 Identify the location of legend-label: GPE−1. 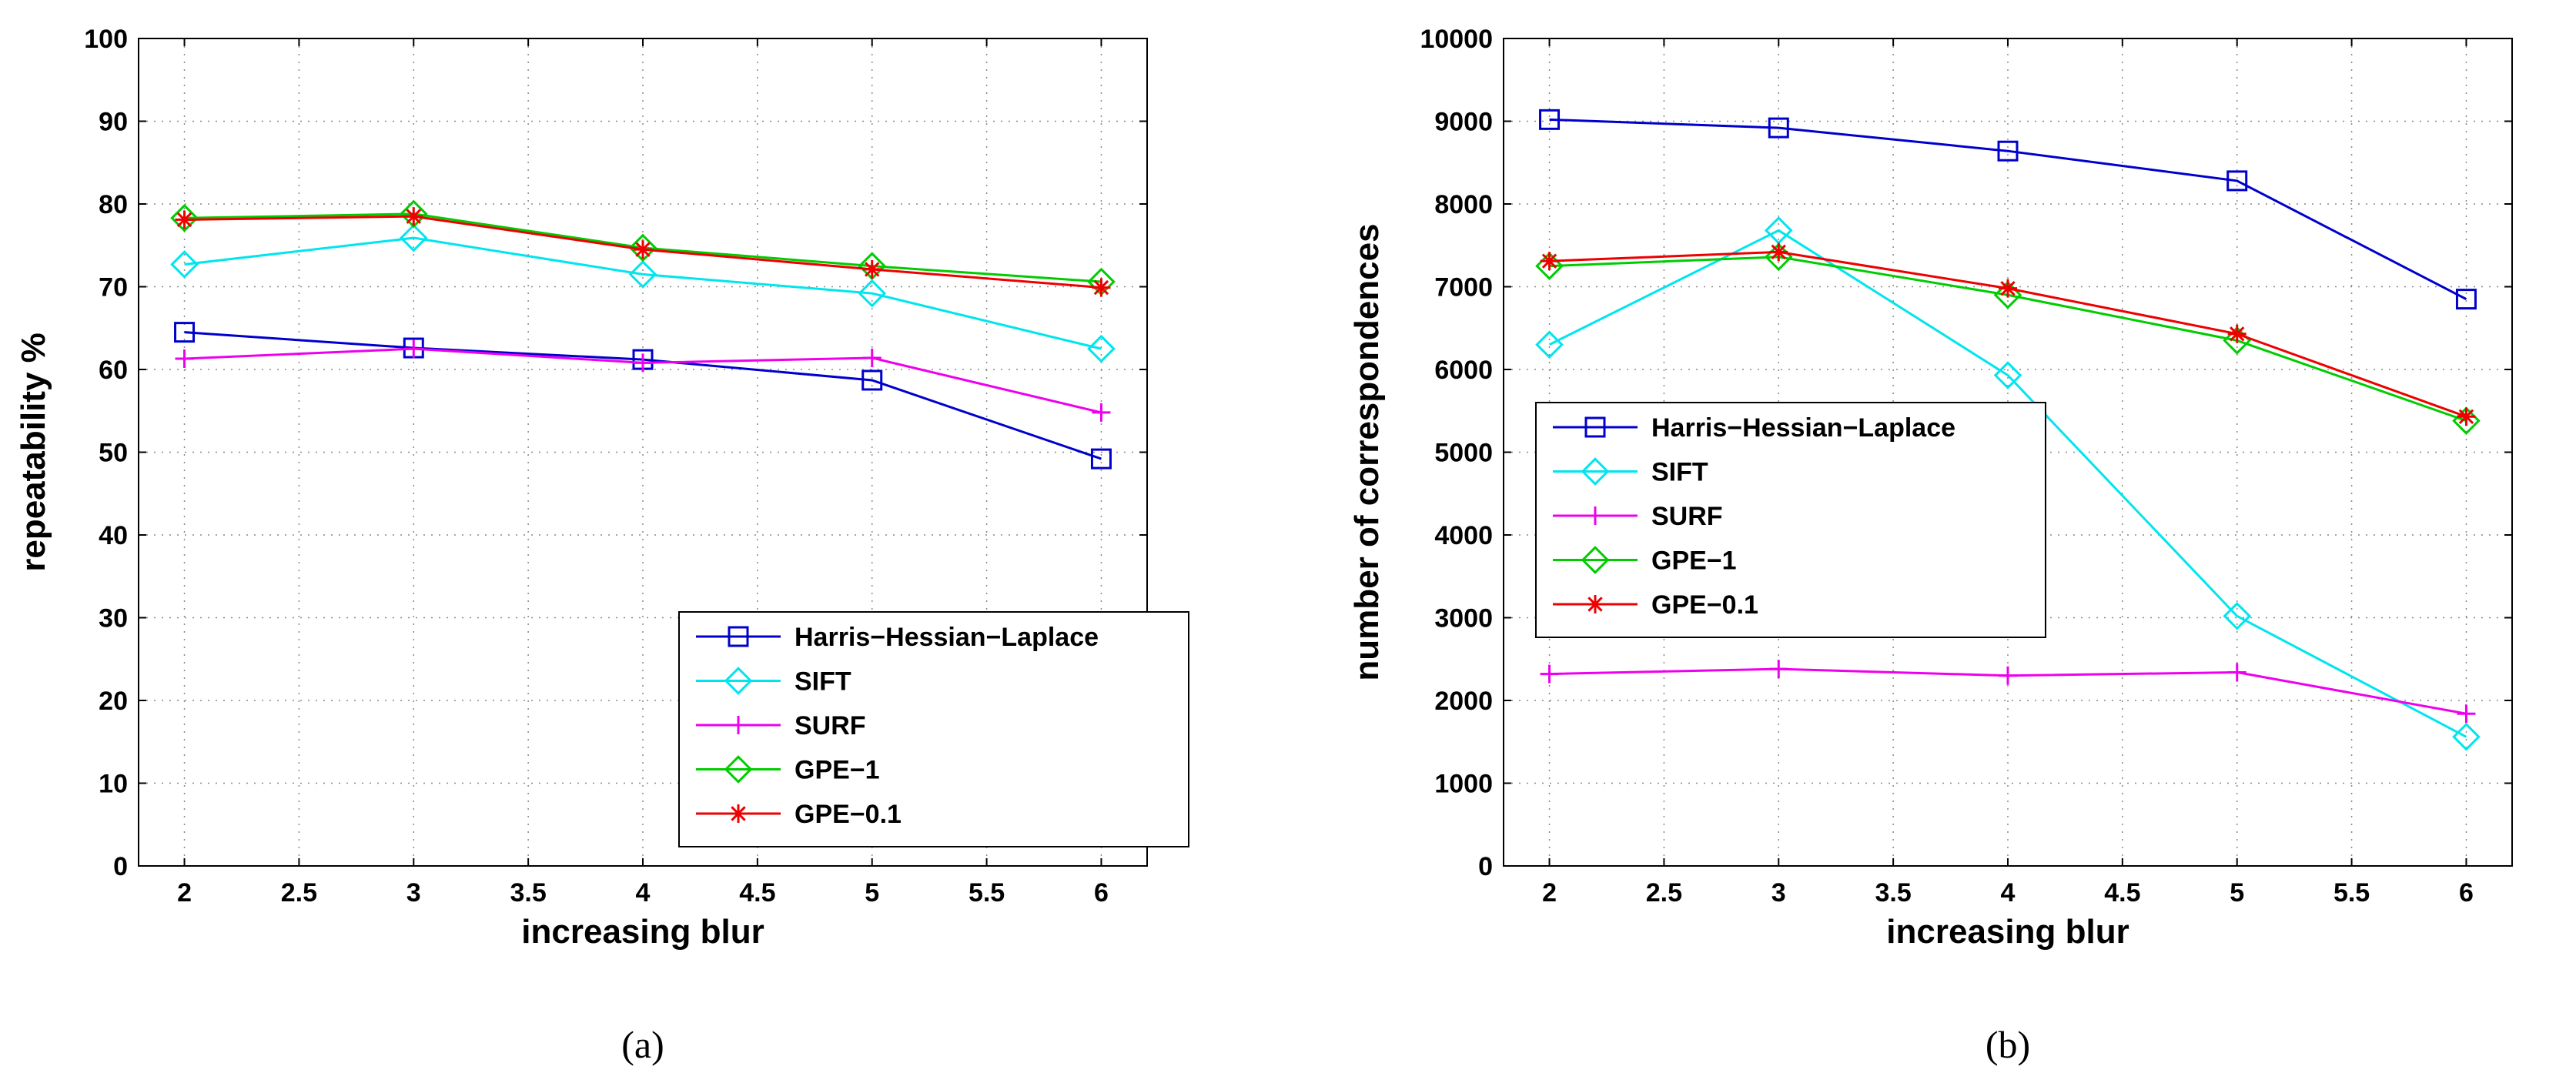
(837, 770).